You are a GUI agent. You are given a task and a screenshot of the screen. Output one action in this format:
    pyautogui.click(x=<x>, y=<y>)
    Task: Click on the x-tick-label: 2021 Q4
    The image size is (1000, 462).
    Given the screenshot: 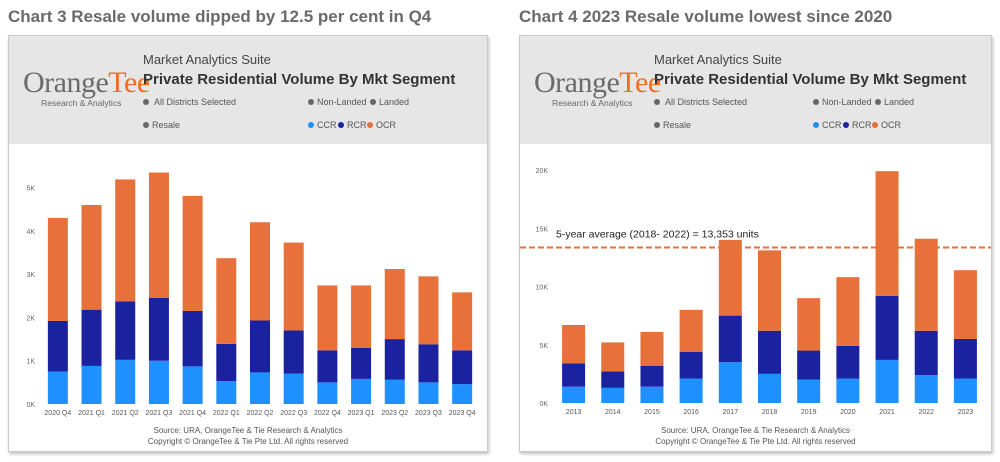 What is the action you would take?
    pyautogui.click(x=192, y=413)
    